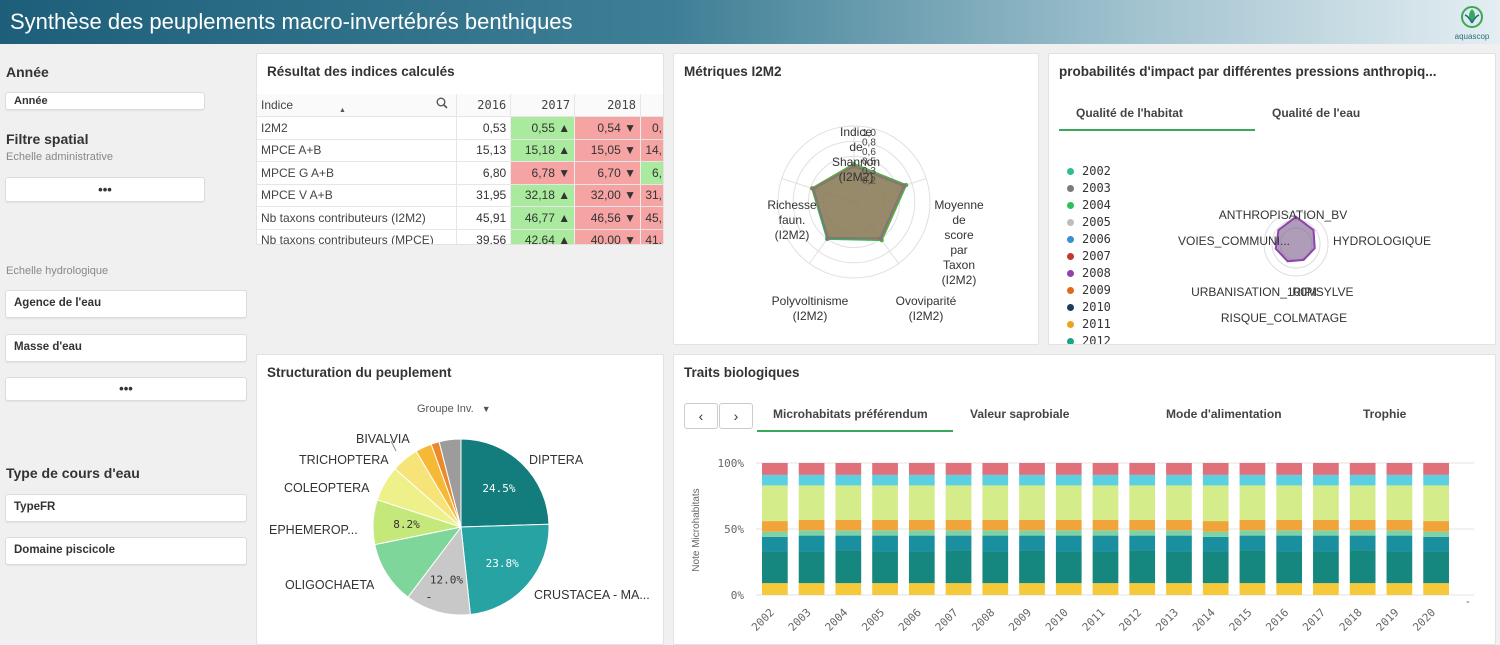  What do you see at coordinates (1224, 414) in the screenshot?
I see `tab-mode-alimentation: Mode d'alimentation` at bounding box center [1224, 414].